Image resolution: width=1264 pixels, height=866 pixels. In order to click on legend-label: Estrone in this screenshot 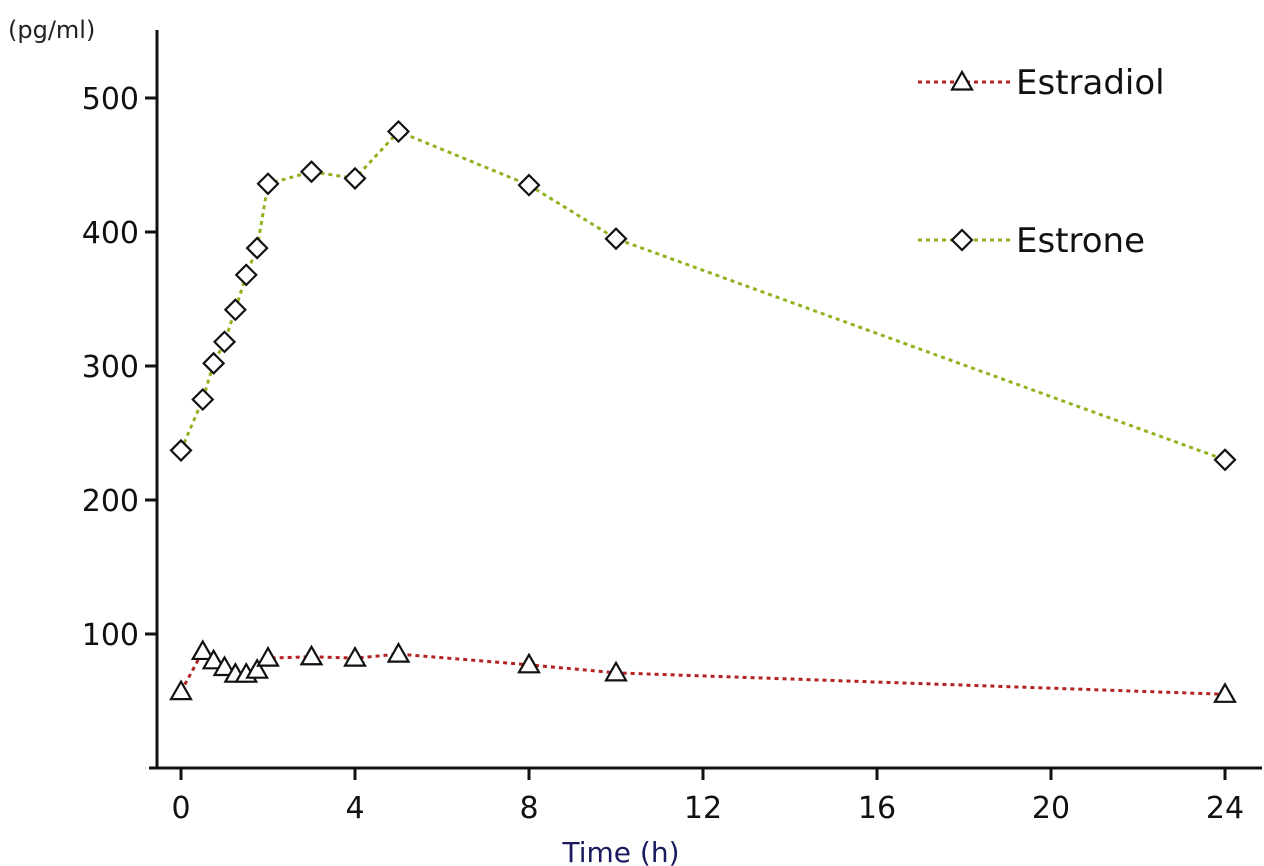, I will do `click(1080, 241)`.